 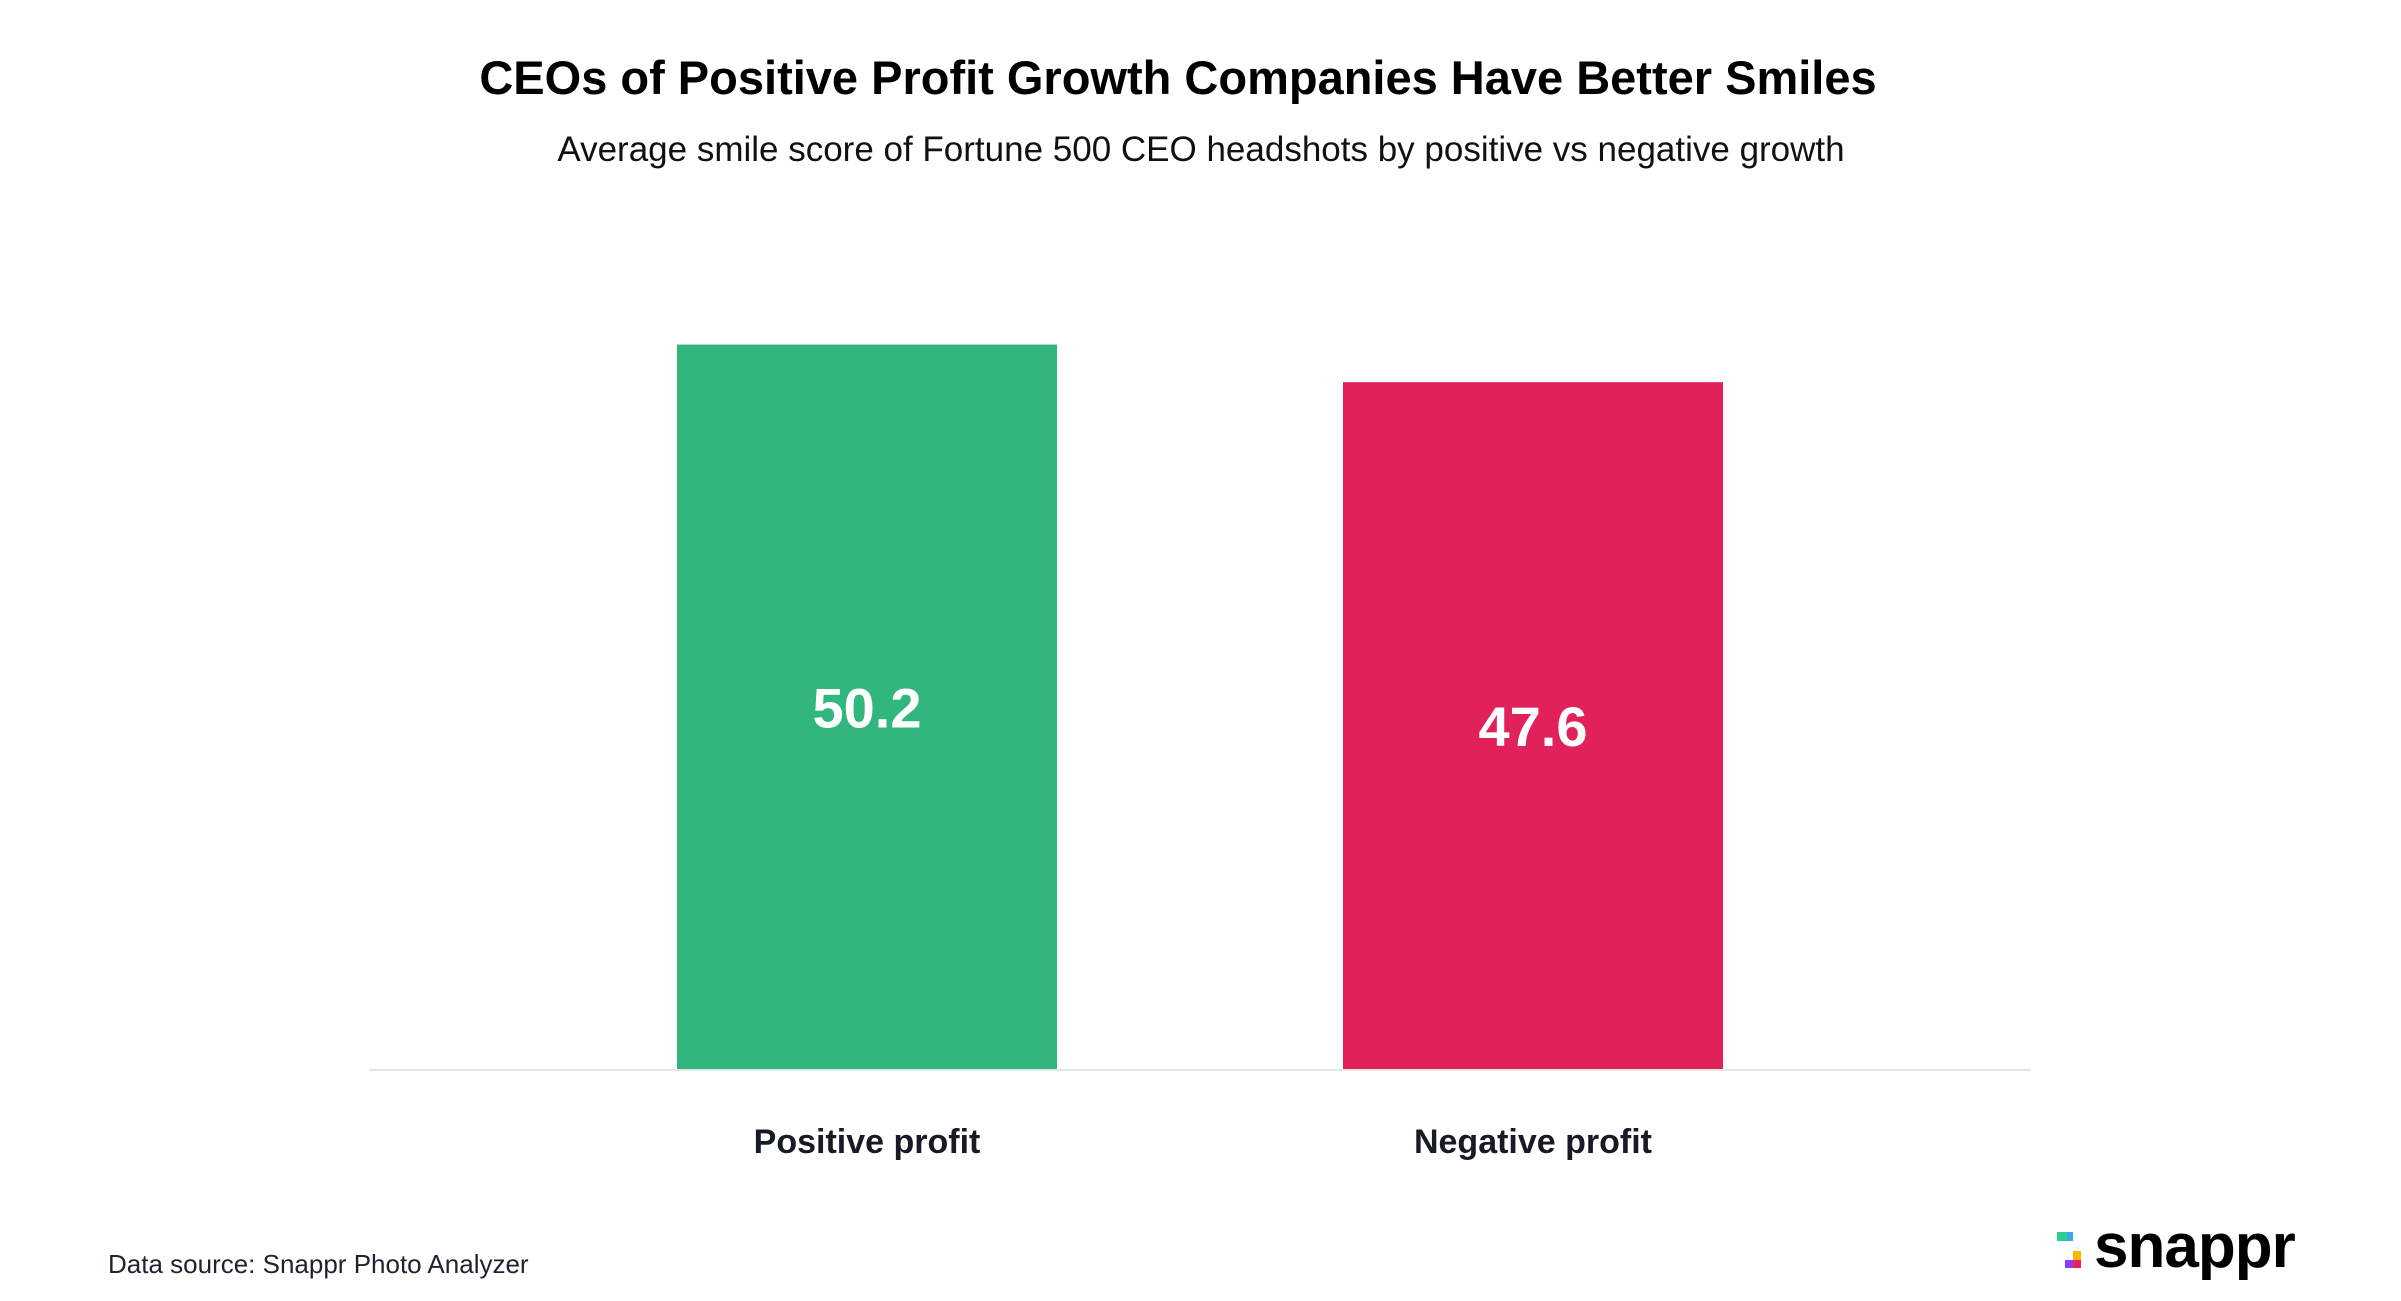 I want to click on logo-square-green, so click(x=2062, y=1236).